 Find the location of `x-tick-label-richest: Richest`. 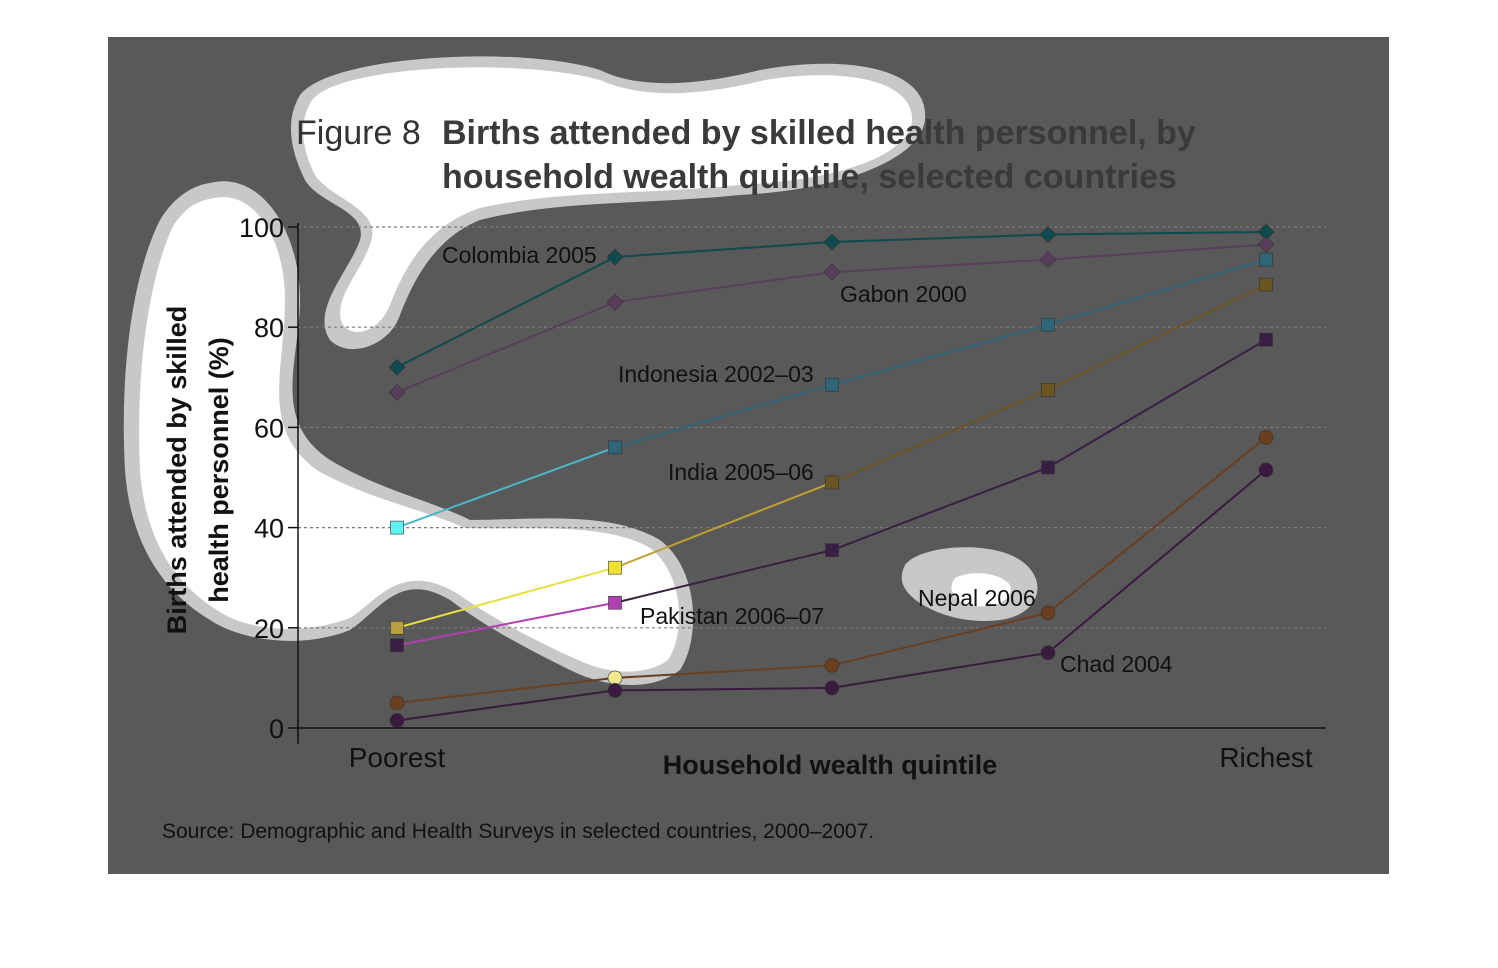

x-tick-label-richest: Richest is located at coordinates (1266, 757).